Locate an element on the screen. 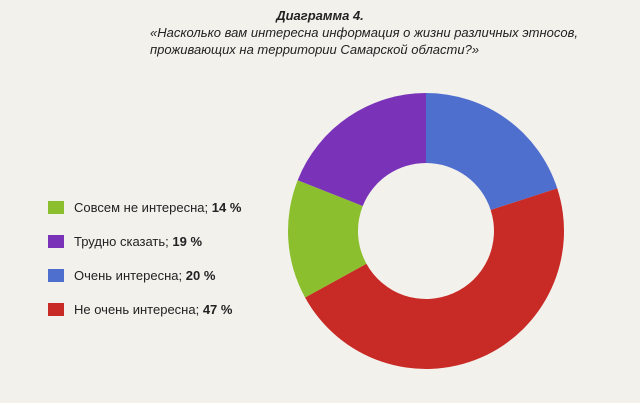  legend-label: Трудно сказать; 19 % is located at coordinates (138, 241).